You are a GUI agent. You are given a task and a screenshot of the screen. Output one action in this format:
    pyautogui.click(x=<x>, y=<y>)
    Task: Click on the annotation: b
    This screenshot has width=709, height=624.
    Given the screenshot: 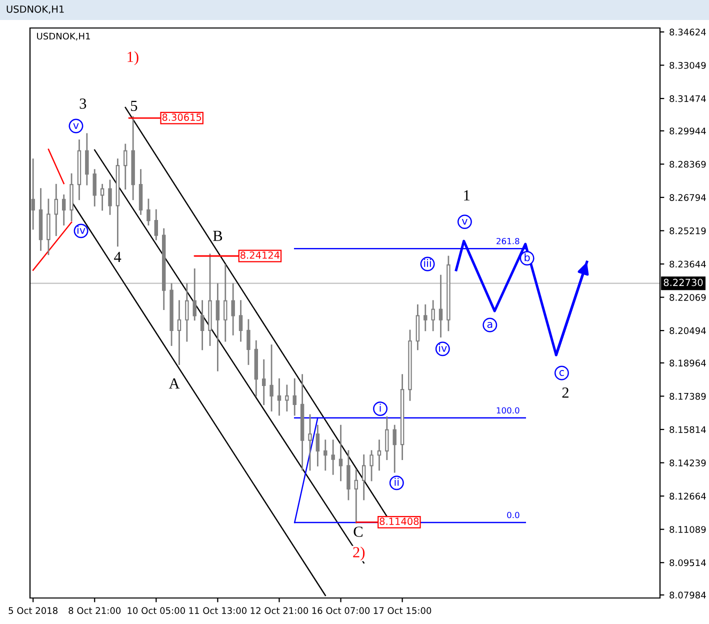 What is the action you would take?
    pyautogui.click(x=527, y=257)
    